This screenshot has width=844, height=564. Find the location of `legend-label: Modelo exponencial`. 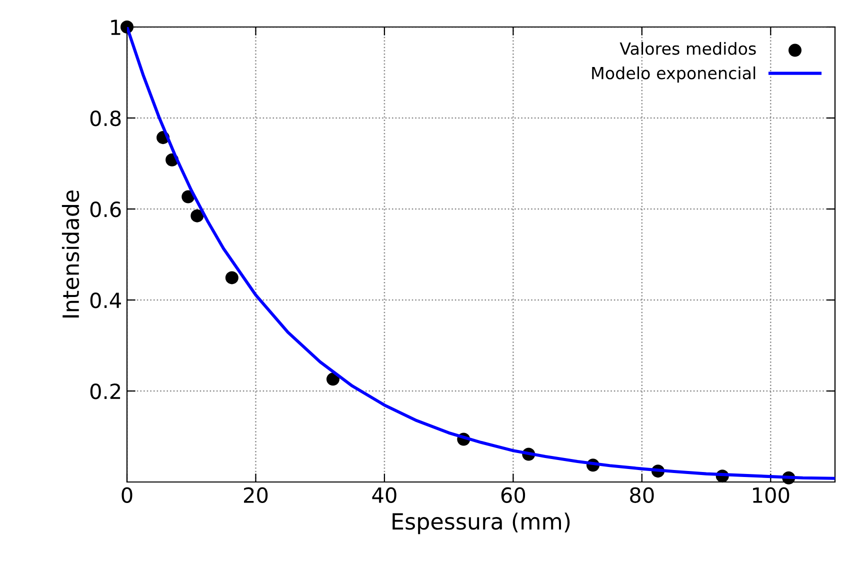

legend-label: Modelo exponencial is located at coordinates (674, 74).